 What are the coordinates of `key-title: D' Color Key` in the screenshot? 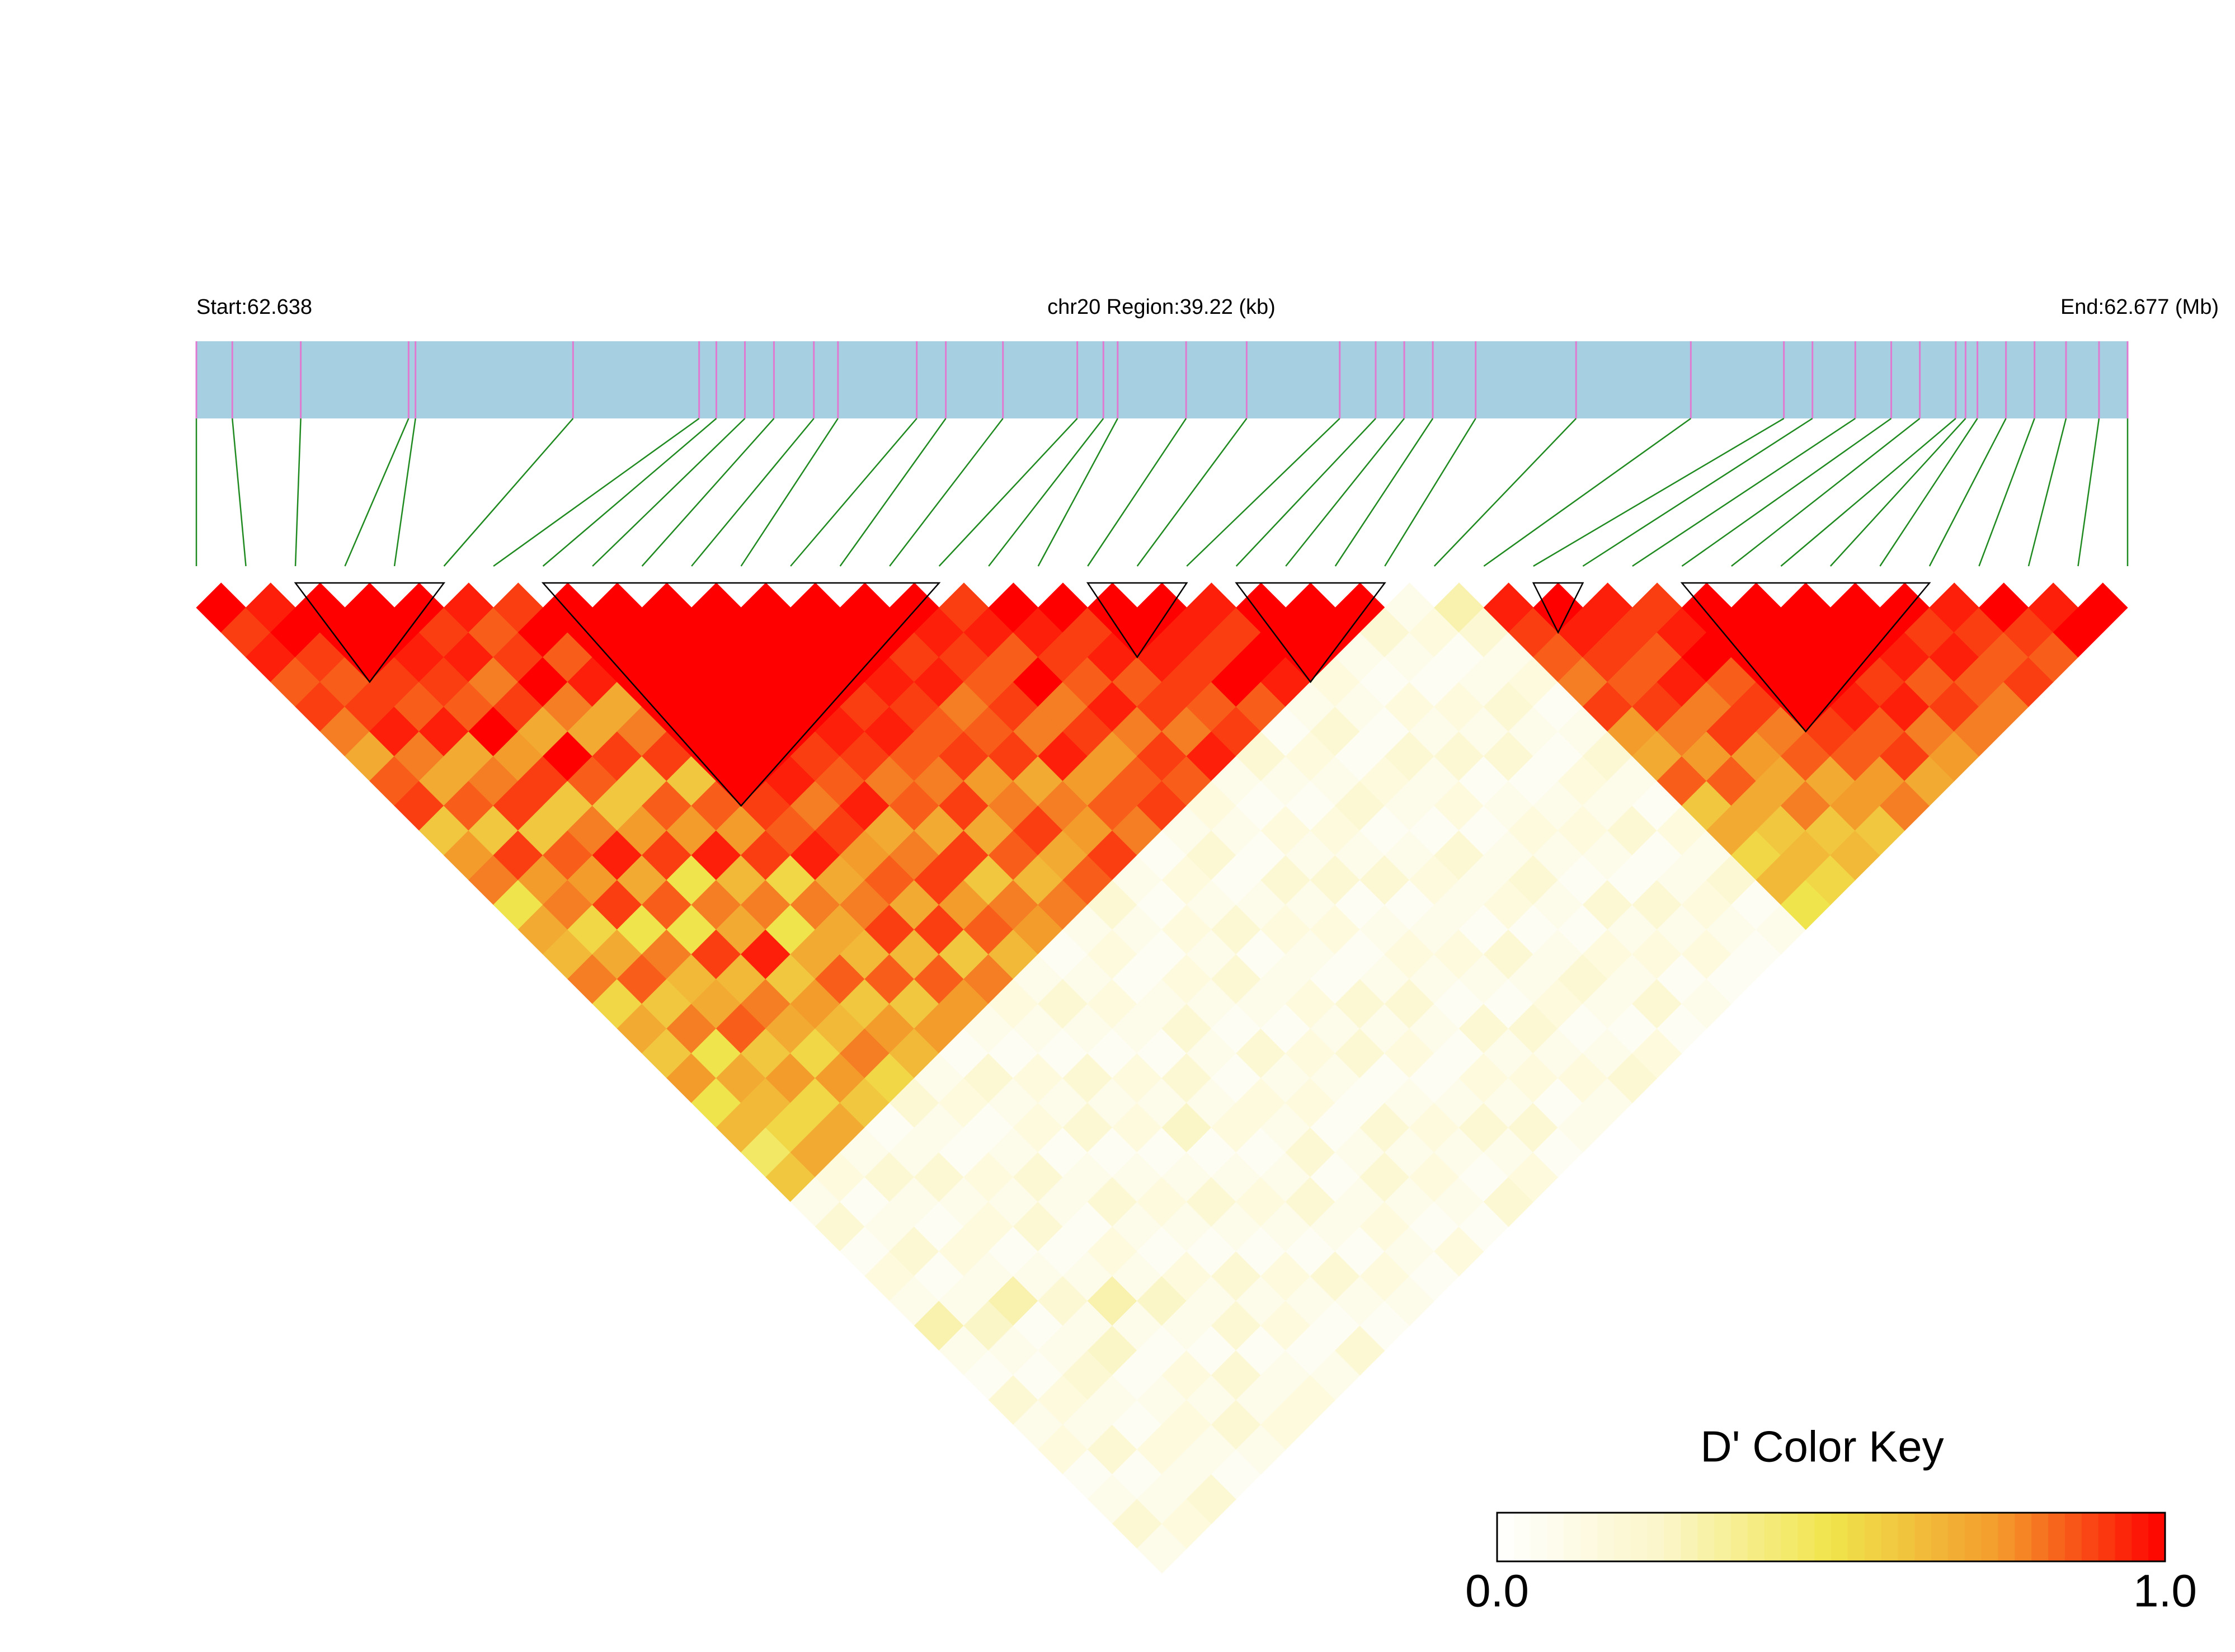 It's located at (1822, 1446).